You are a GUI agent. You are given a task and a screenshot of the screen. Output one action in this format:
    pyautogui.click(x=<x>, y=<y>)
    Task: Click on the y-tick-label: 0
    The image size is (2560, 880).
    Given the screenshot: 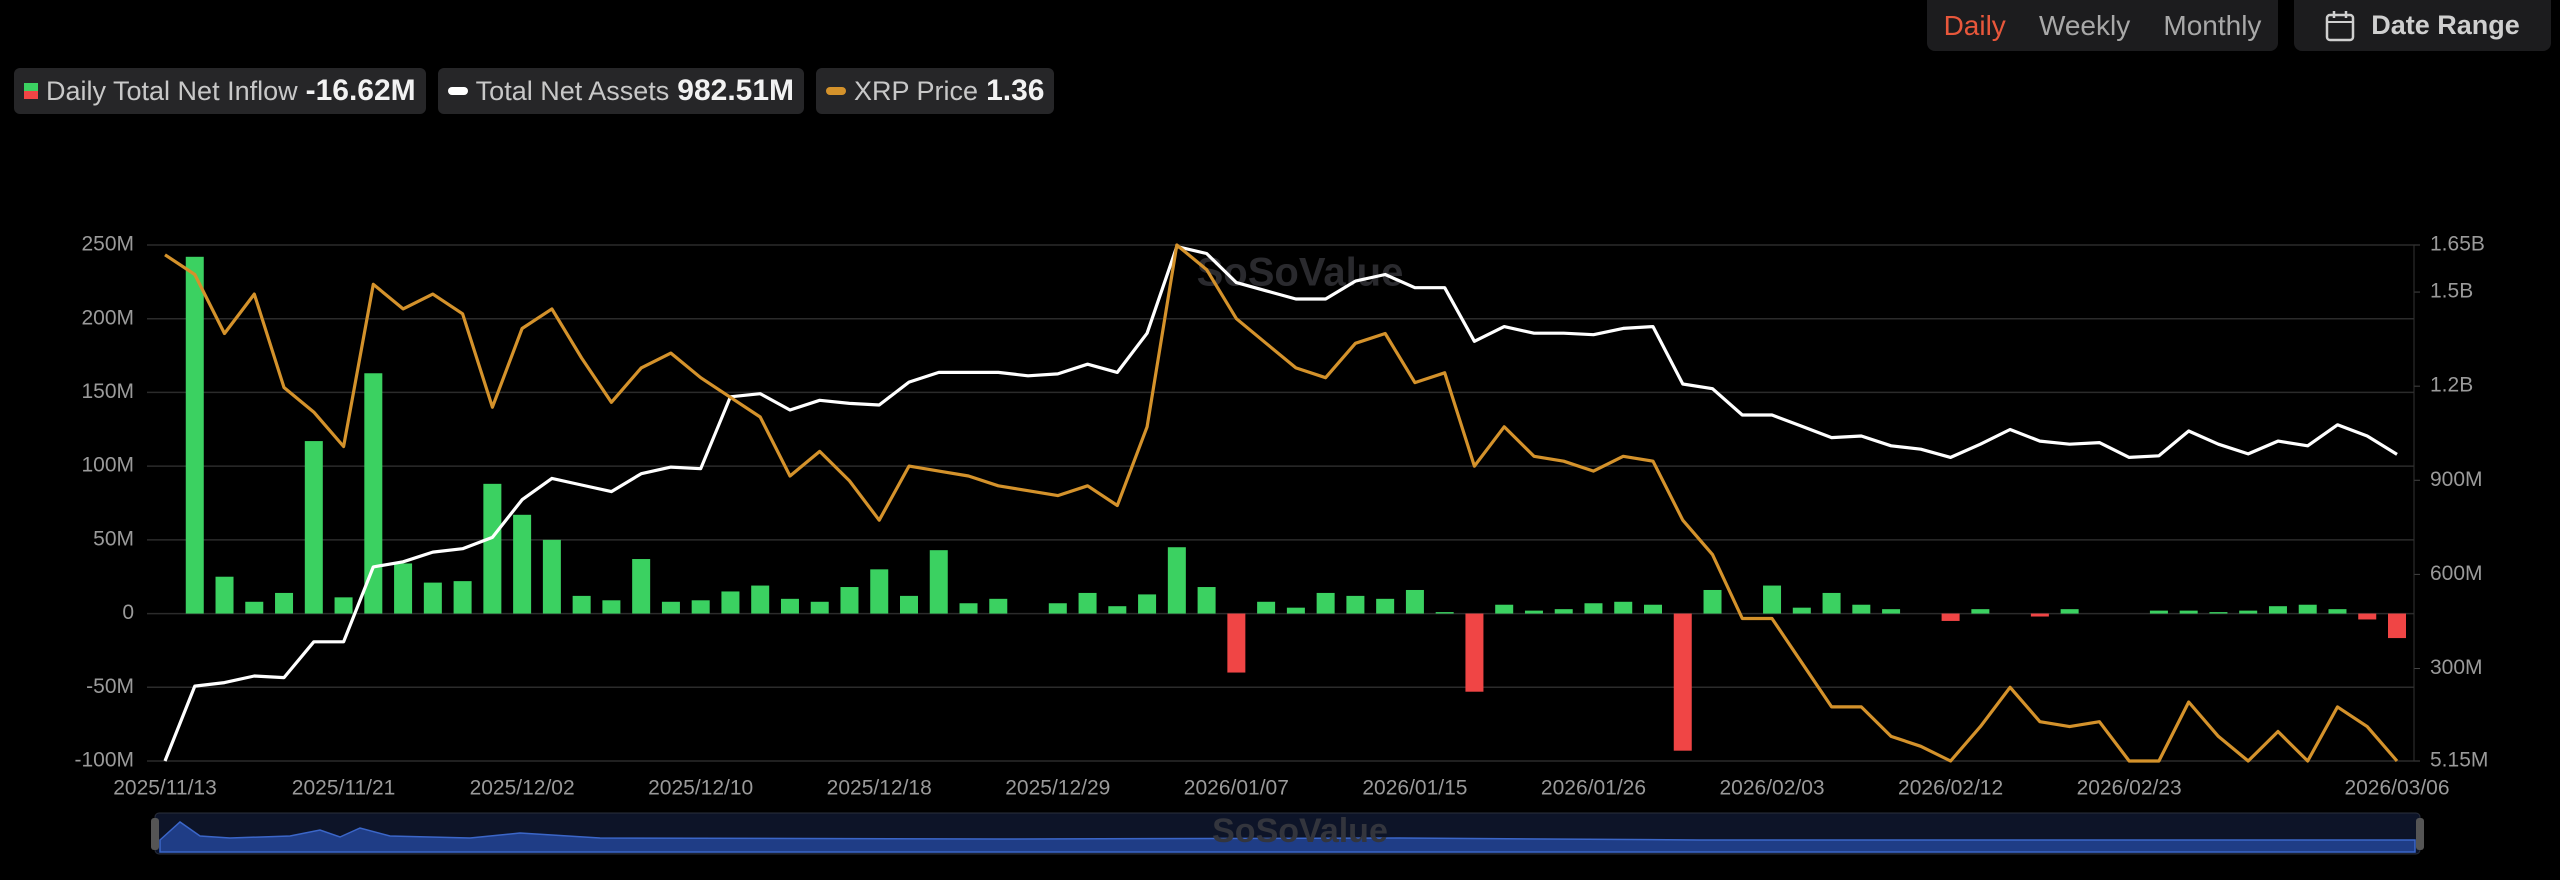 What is the action you would take?
    pyautogui.click(x=128, y=612)
    